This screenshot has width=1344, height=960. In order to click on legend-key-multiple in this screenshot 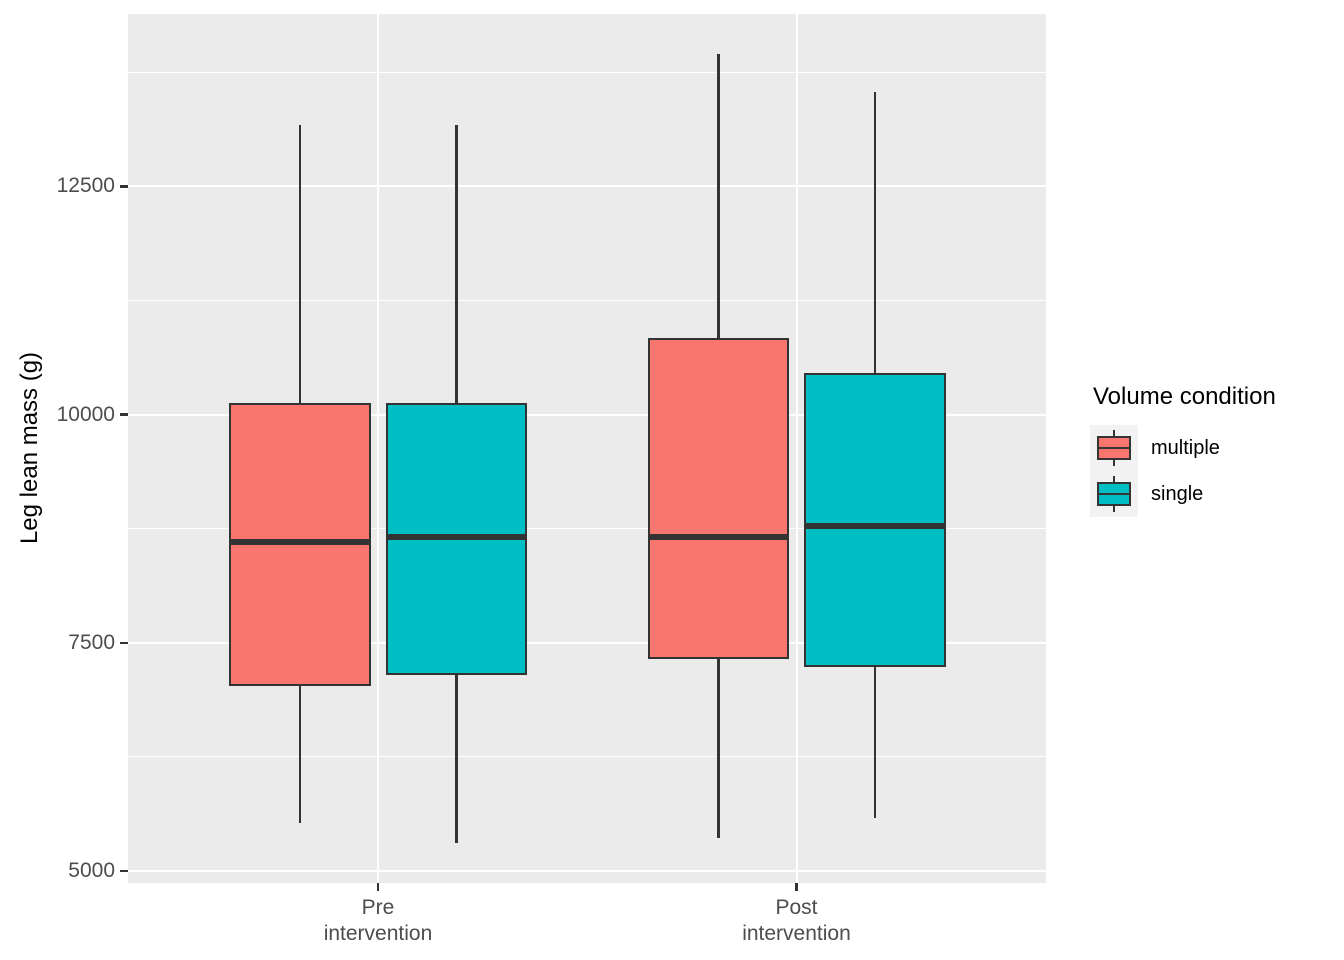, I will do `click(1114, 448)`.